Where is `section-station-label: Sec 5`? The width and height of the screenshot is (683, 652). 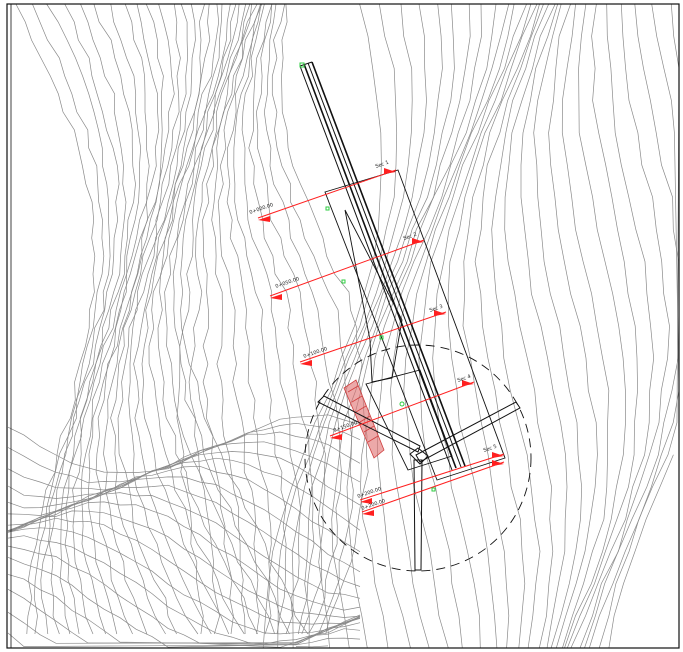
section-station-label: Sec 5 is located at coordinates (490, 449).